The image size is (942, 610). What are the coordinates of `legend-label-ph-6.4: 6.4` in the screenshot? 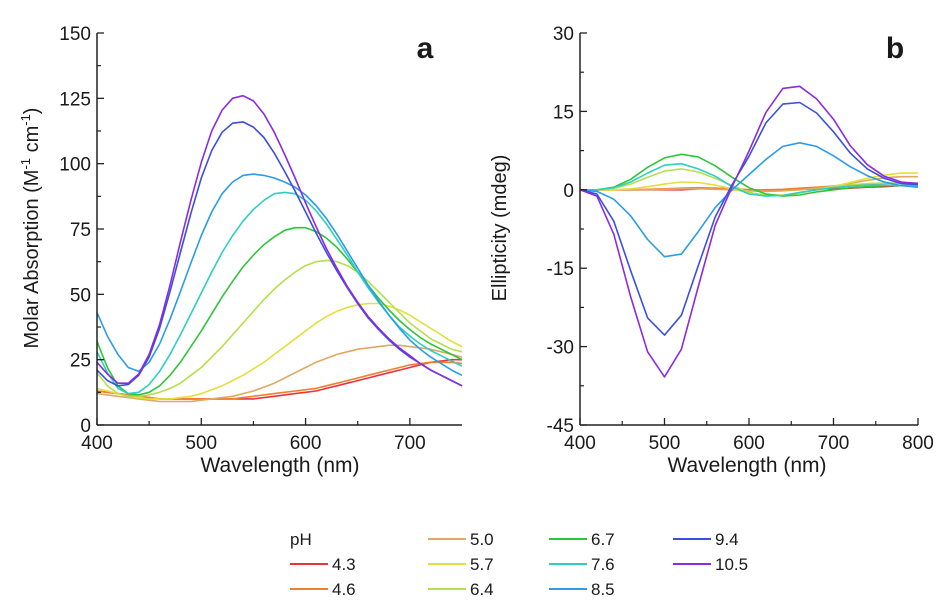 It's located at (482, 589).